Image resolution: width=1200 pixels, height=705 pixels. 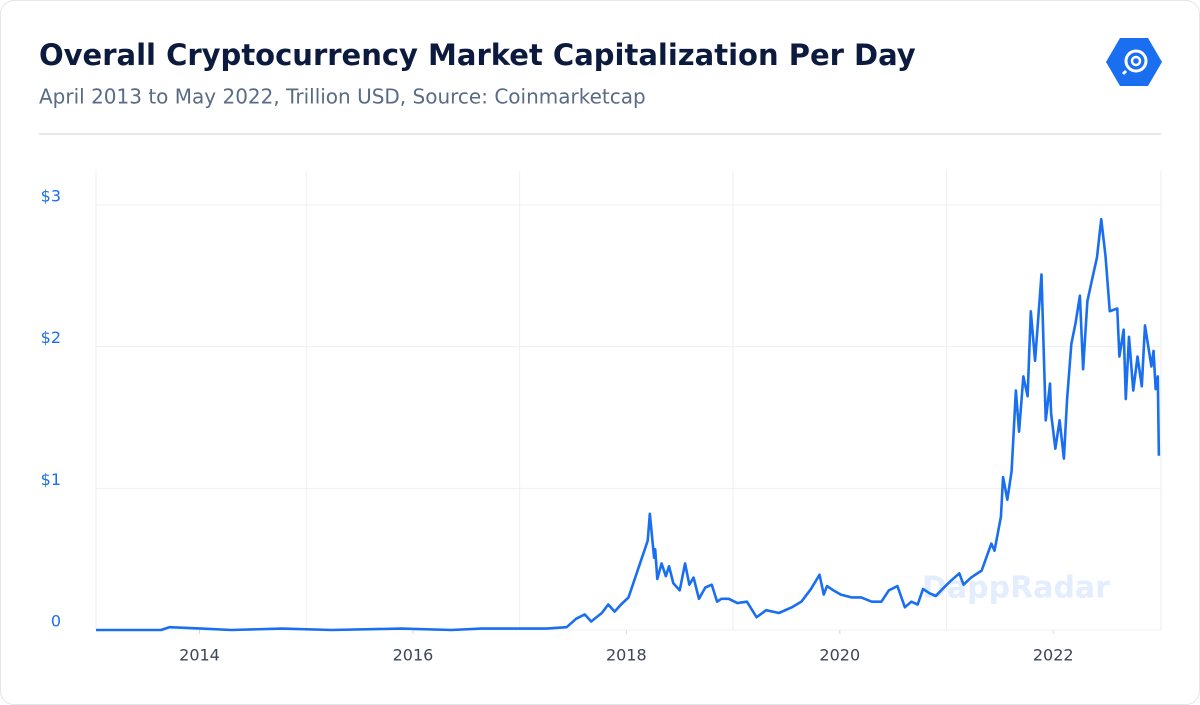 What do you see at coordinates (1053, 655) in the screenshot?
I see `x-tick-label: 2022` at bounding box center [1053, 655].